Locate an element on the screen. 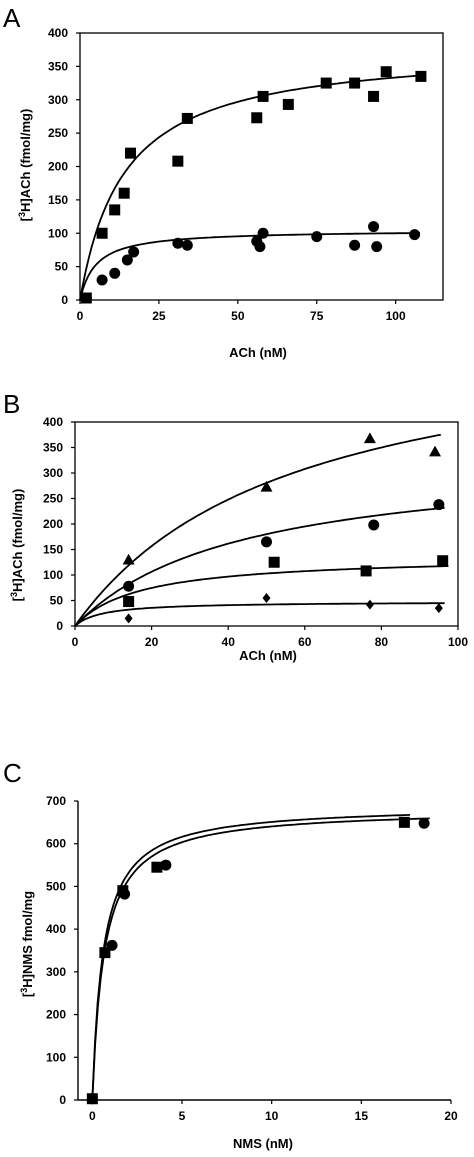 The image size is (474, 1157). panel-c-x-tick-label: 20 is located at coordinates (451, 1116).